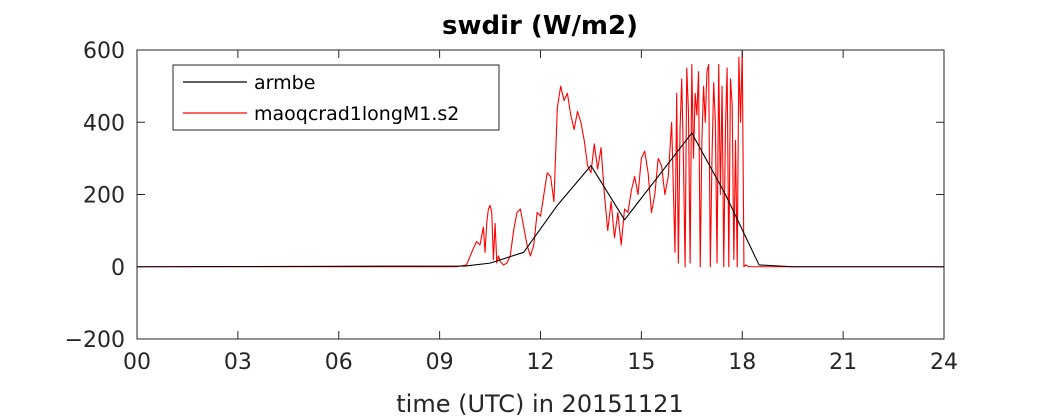 The width and height of the screenshot is (1042, 417). What do you see at coordinates (742, 362) in the screenshot?
I see `x-tick-label: 18` at bounding box center [742, 362].